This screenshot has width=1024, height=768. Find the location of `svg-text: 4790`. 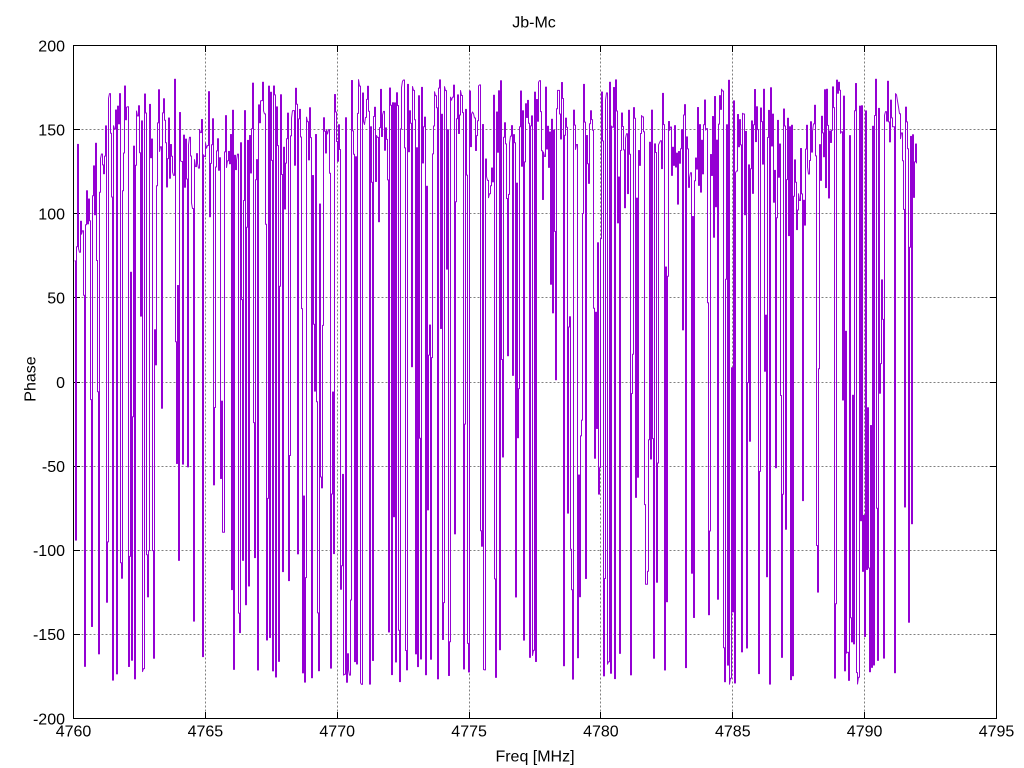

svg-text: 4790 is located at coordinates (865, 732).